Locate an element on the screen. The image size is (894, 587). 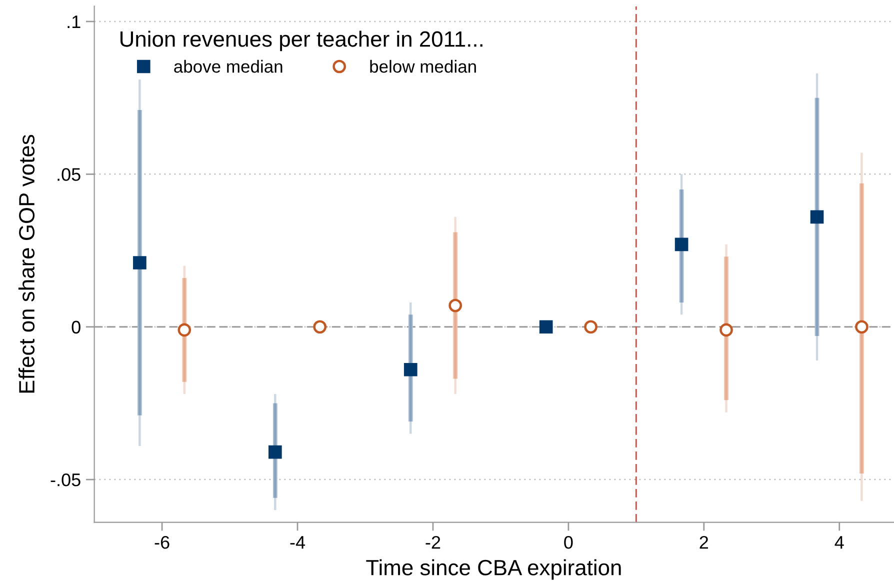
x-axis-title: Time since CBA expiration is located at coordinates (493, 569).